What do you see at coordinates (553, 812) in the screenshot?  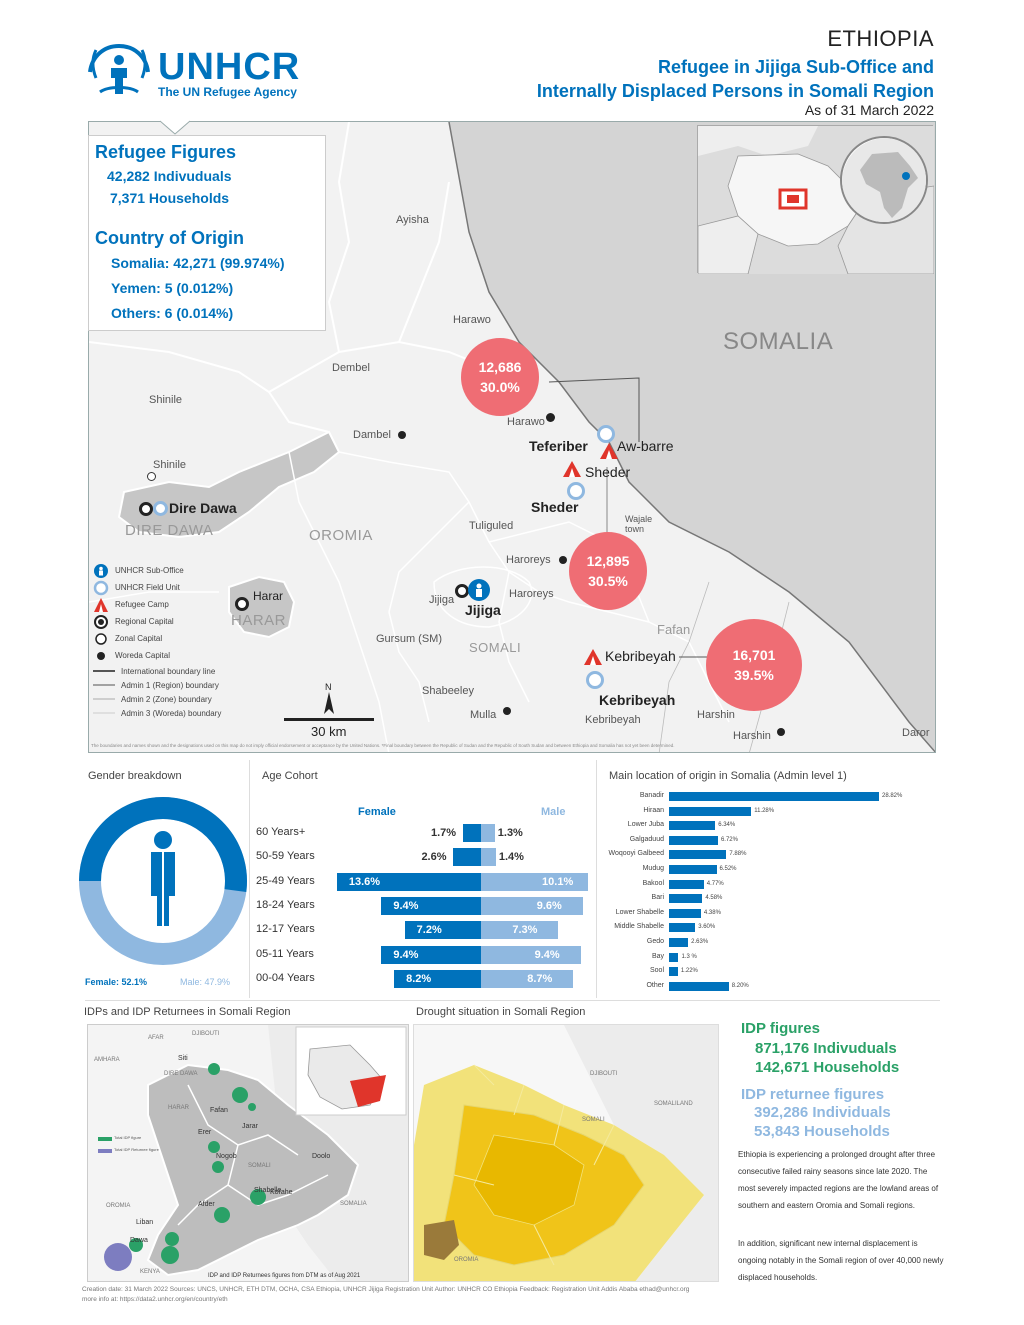 I see `age-male-label: Male` at bounding box center [553, 812].